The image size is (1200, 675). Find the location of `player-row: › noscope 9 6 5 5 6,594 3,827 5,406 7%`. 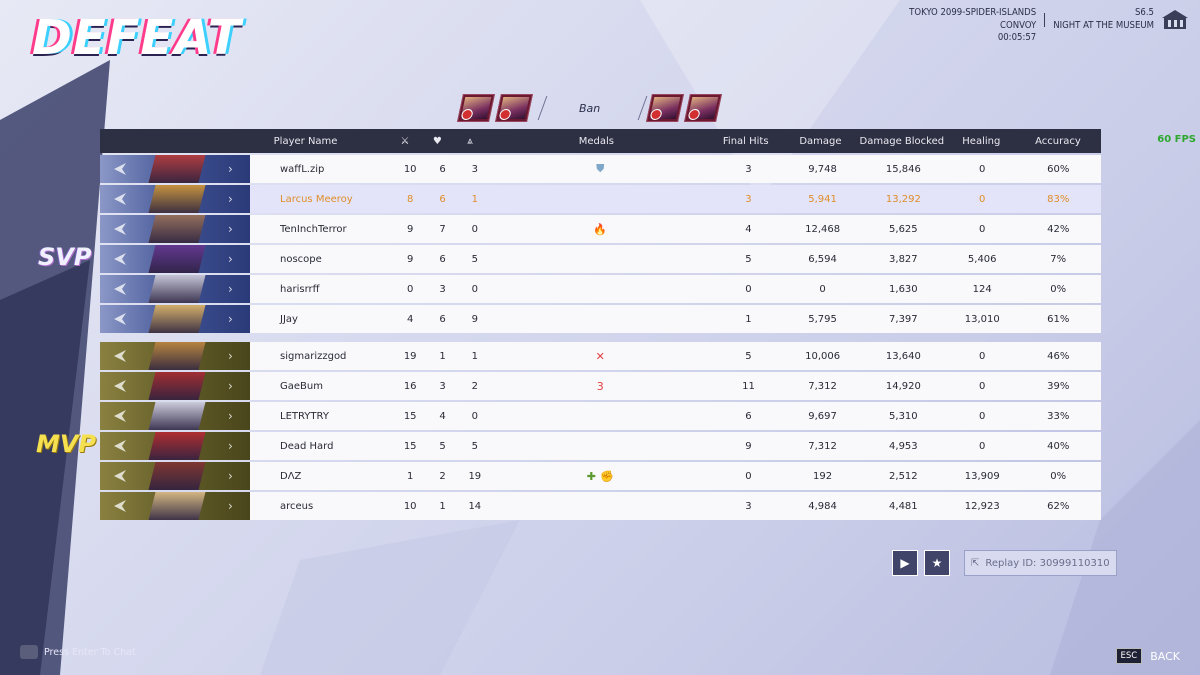

player-row: › noscope 9 6 5 5 6,594 3,827 5,406 7% is located at coordinates (600, 259).